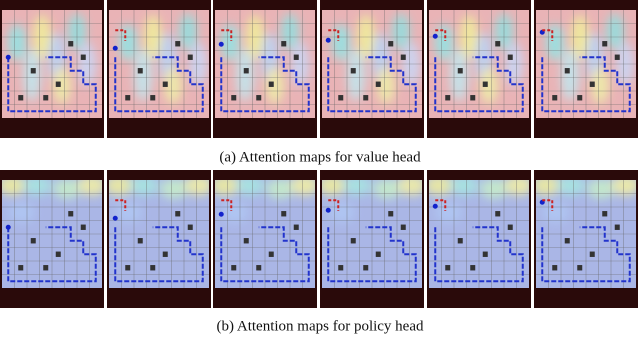 The image size is (640, 340). I want to click on caption: (a) Attention maps for value head, so click(320, 157).